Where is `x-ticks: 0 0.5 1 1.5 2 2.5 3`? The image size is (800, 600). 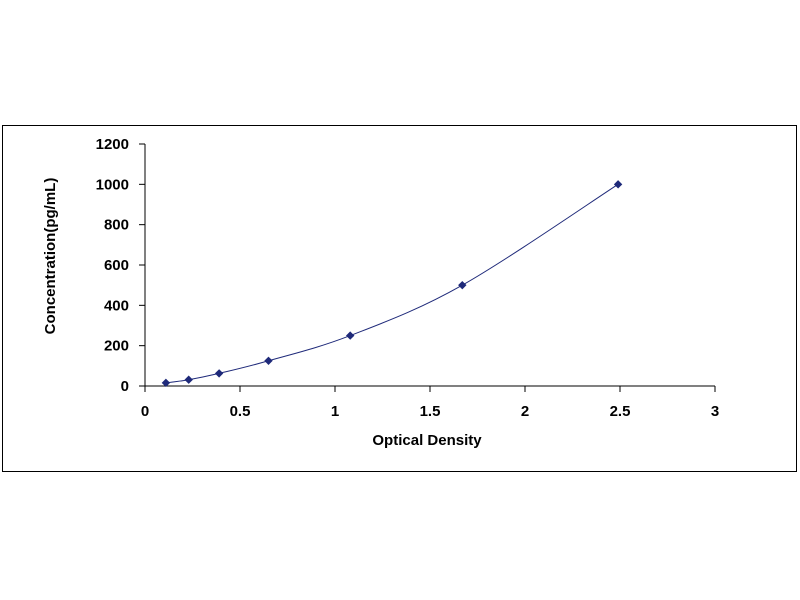
x-ticks: 0 0.5 1 1.5 2 2.5 3 is located at coordinates (430, 403).